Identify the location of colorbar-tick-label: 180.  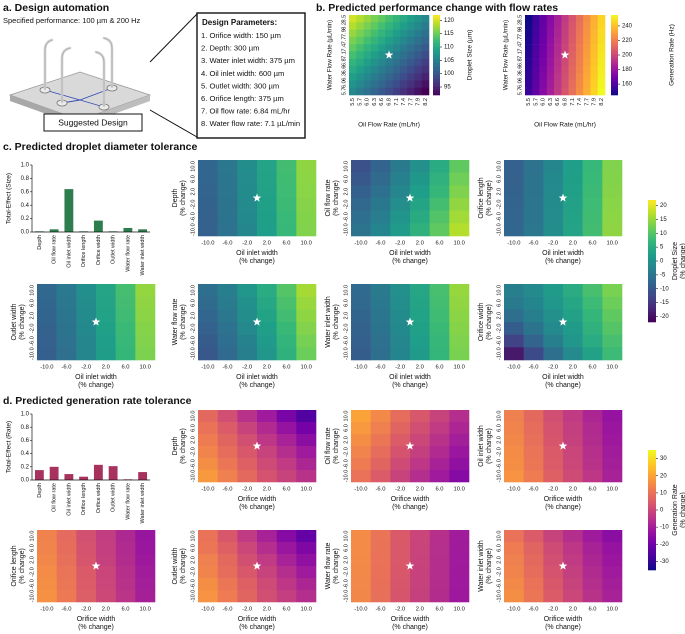
(627, 70).